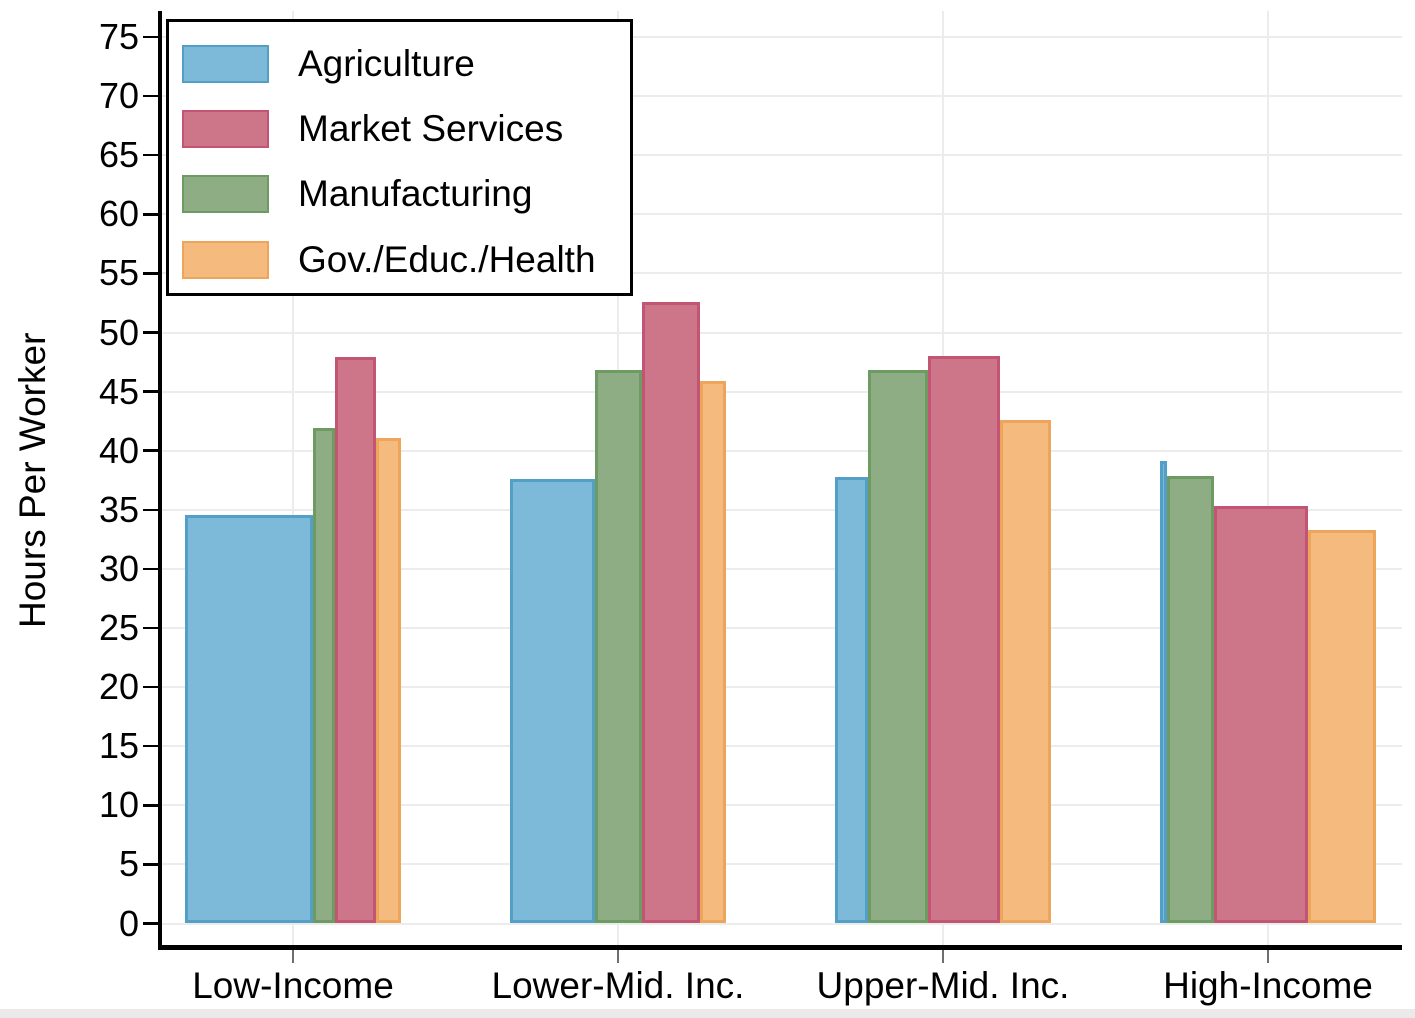 Image resolution: width=1415 pixels, height=1018 pixels. Describe the element at coordinates (118, 36) in the screenshot. I see `y-tick-label: 75` at that location.